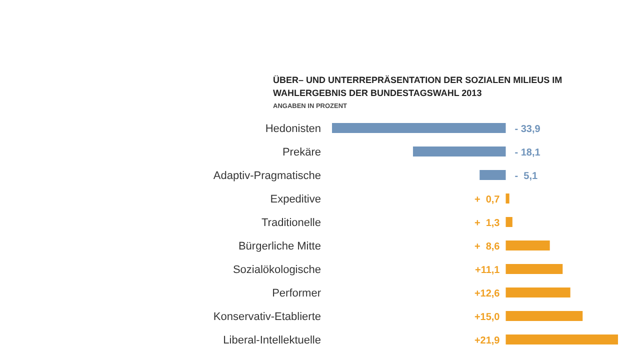 This screenshot has width=637, height=358. Describe the element at coordinates (487, 200) in the screenshot. I see `data-label: + 0,7` at that location.